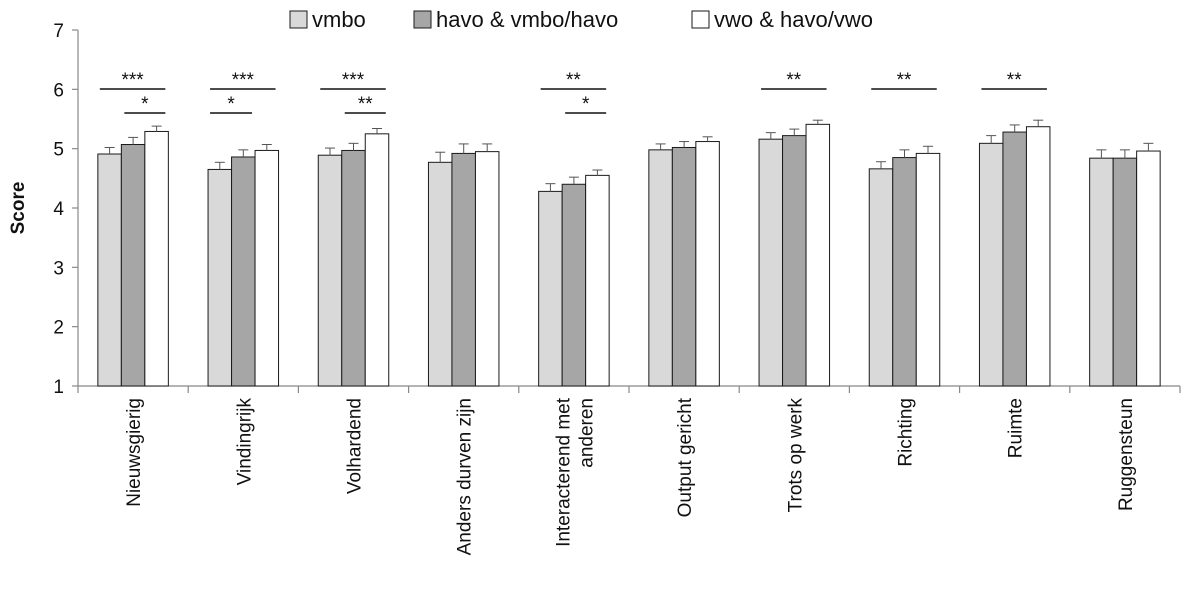 The height and width of the screenshot is (593, 1187). I want to click on y-tick-label: 6, so click(58, 90).